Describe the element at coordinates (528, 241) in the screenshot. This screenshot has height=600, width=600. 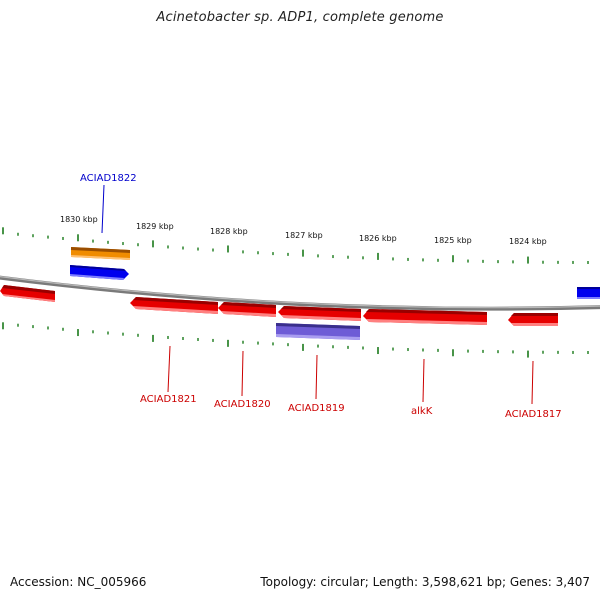
I see `ruler-label: 1824 kbp` at that location.